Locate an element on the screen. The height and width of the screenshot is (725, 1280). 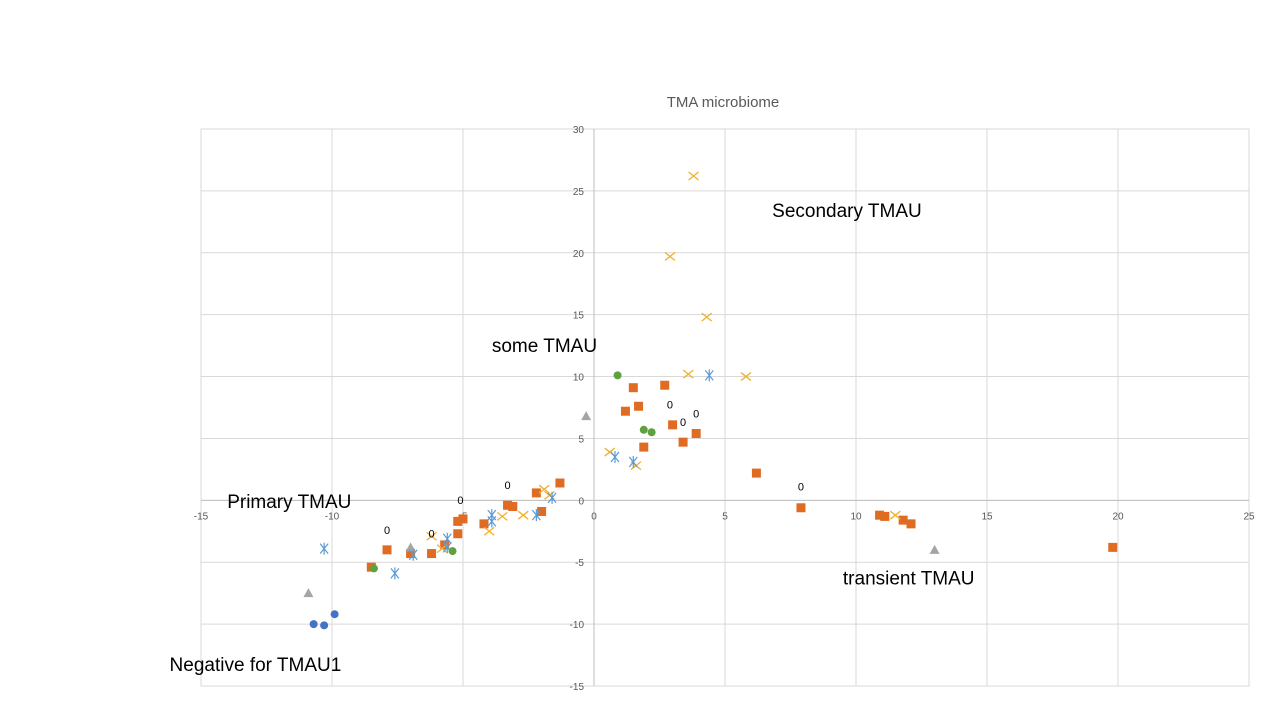
x-tick-label: 5 is located at coordinates (725, 516).